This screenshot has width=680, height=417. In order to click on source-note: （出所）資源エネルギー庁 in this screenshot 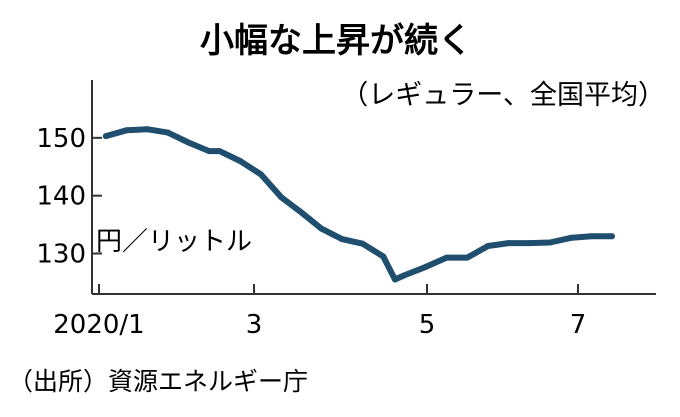, I will do `click(158, 381)`.